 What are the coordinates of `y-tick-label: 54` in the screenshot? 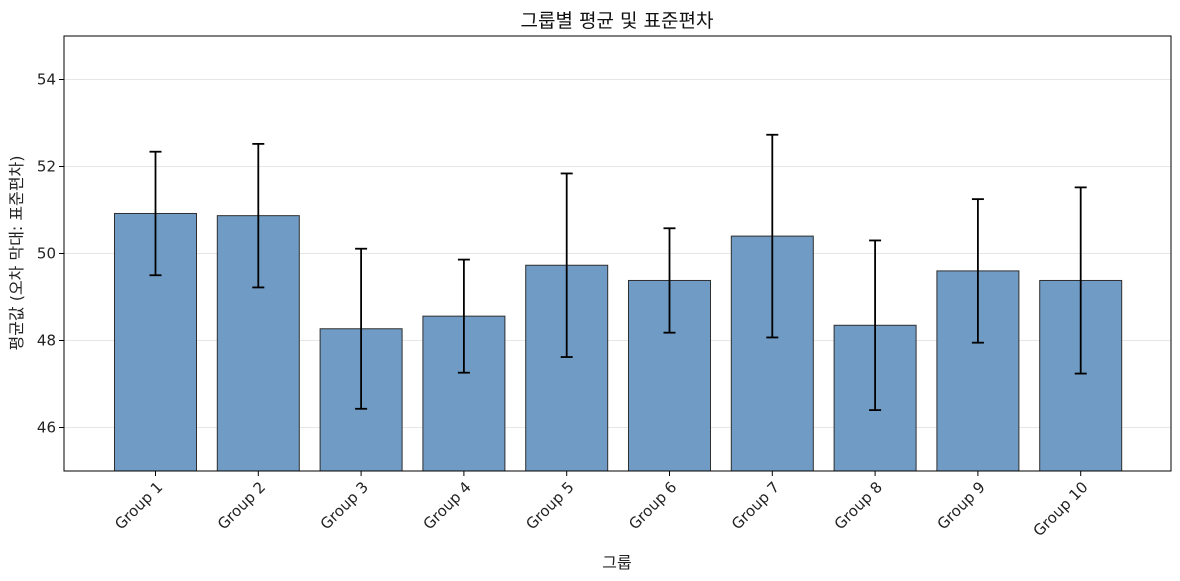 It's located at (46, 80).